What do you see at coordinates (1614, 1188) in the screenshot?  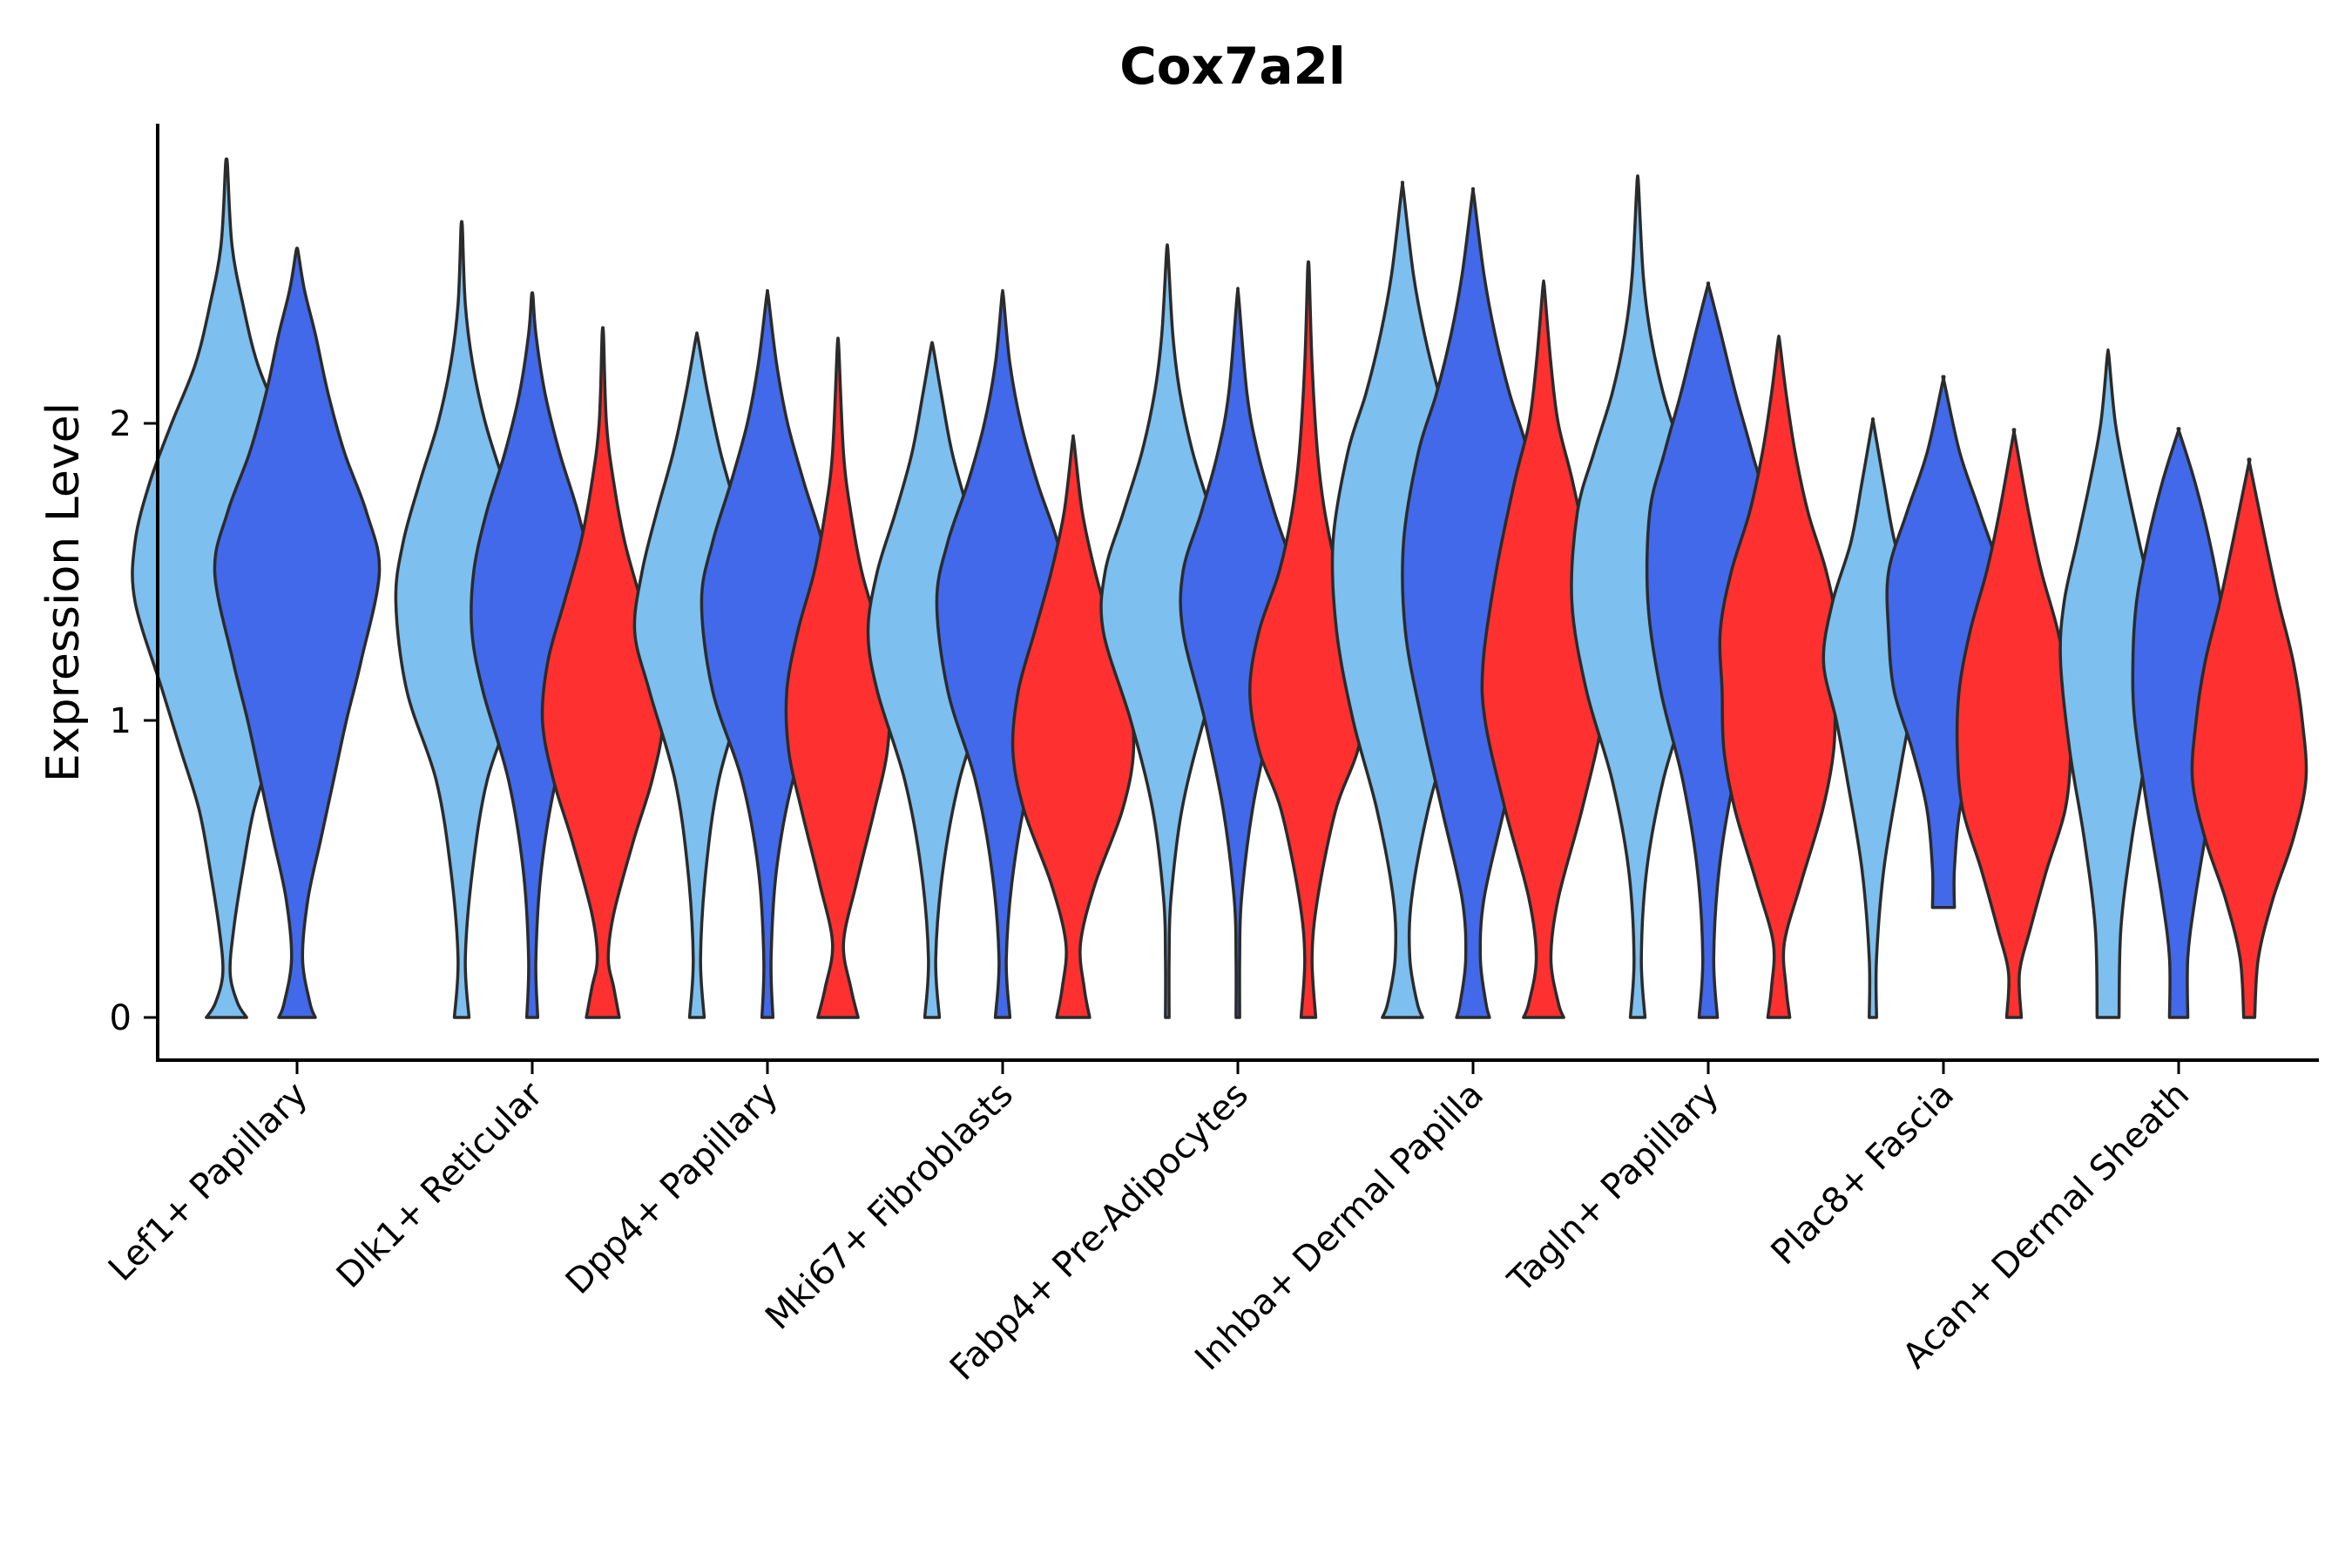 I see `x-tick-label: Tagln+ Papillary` at bounding box center [1614, 1188].